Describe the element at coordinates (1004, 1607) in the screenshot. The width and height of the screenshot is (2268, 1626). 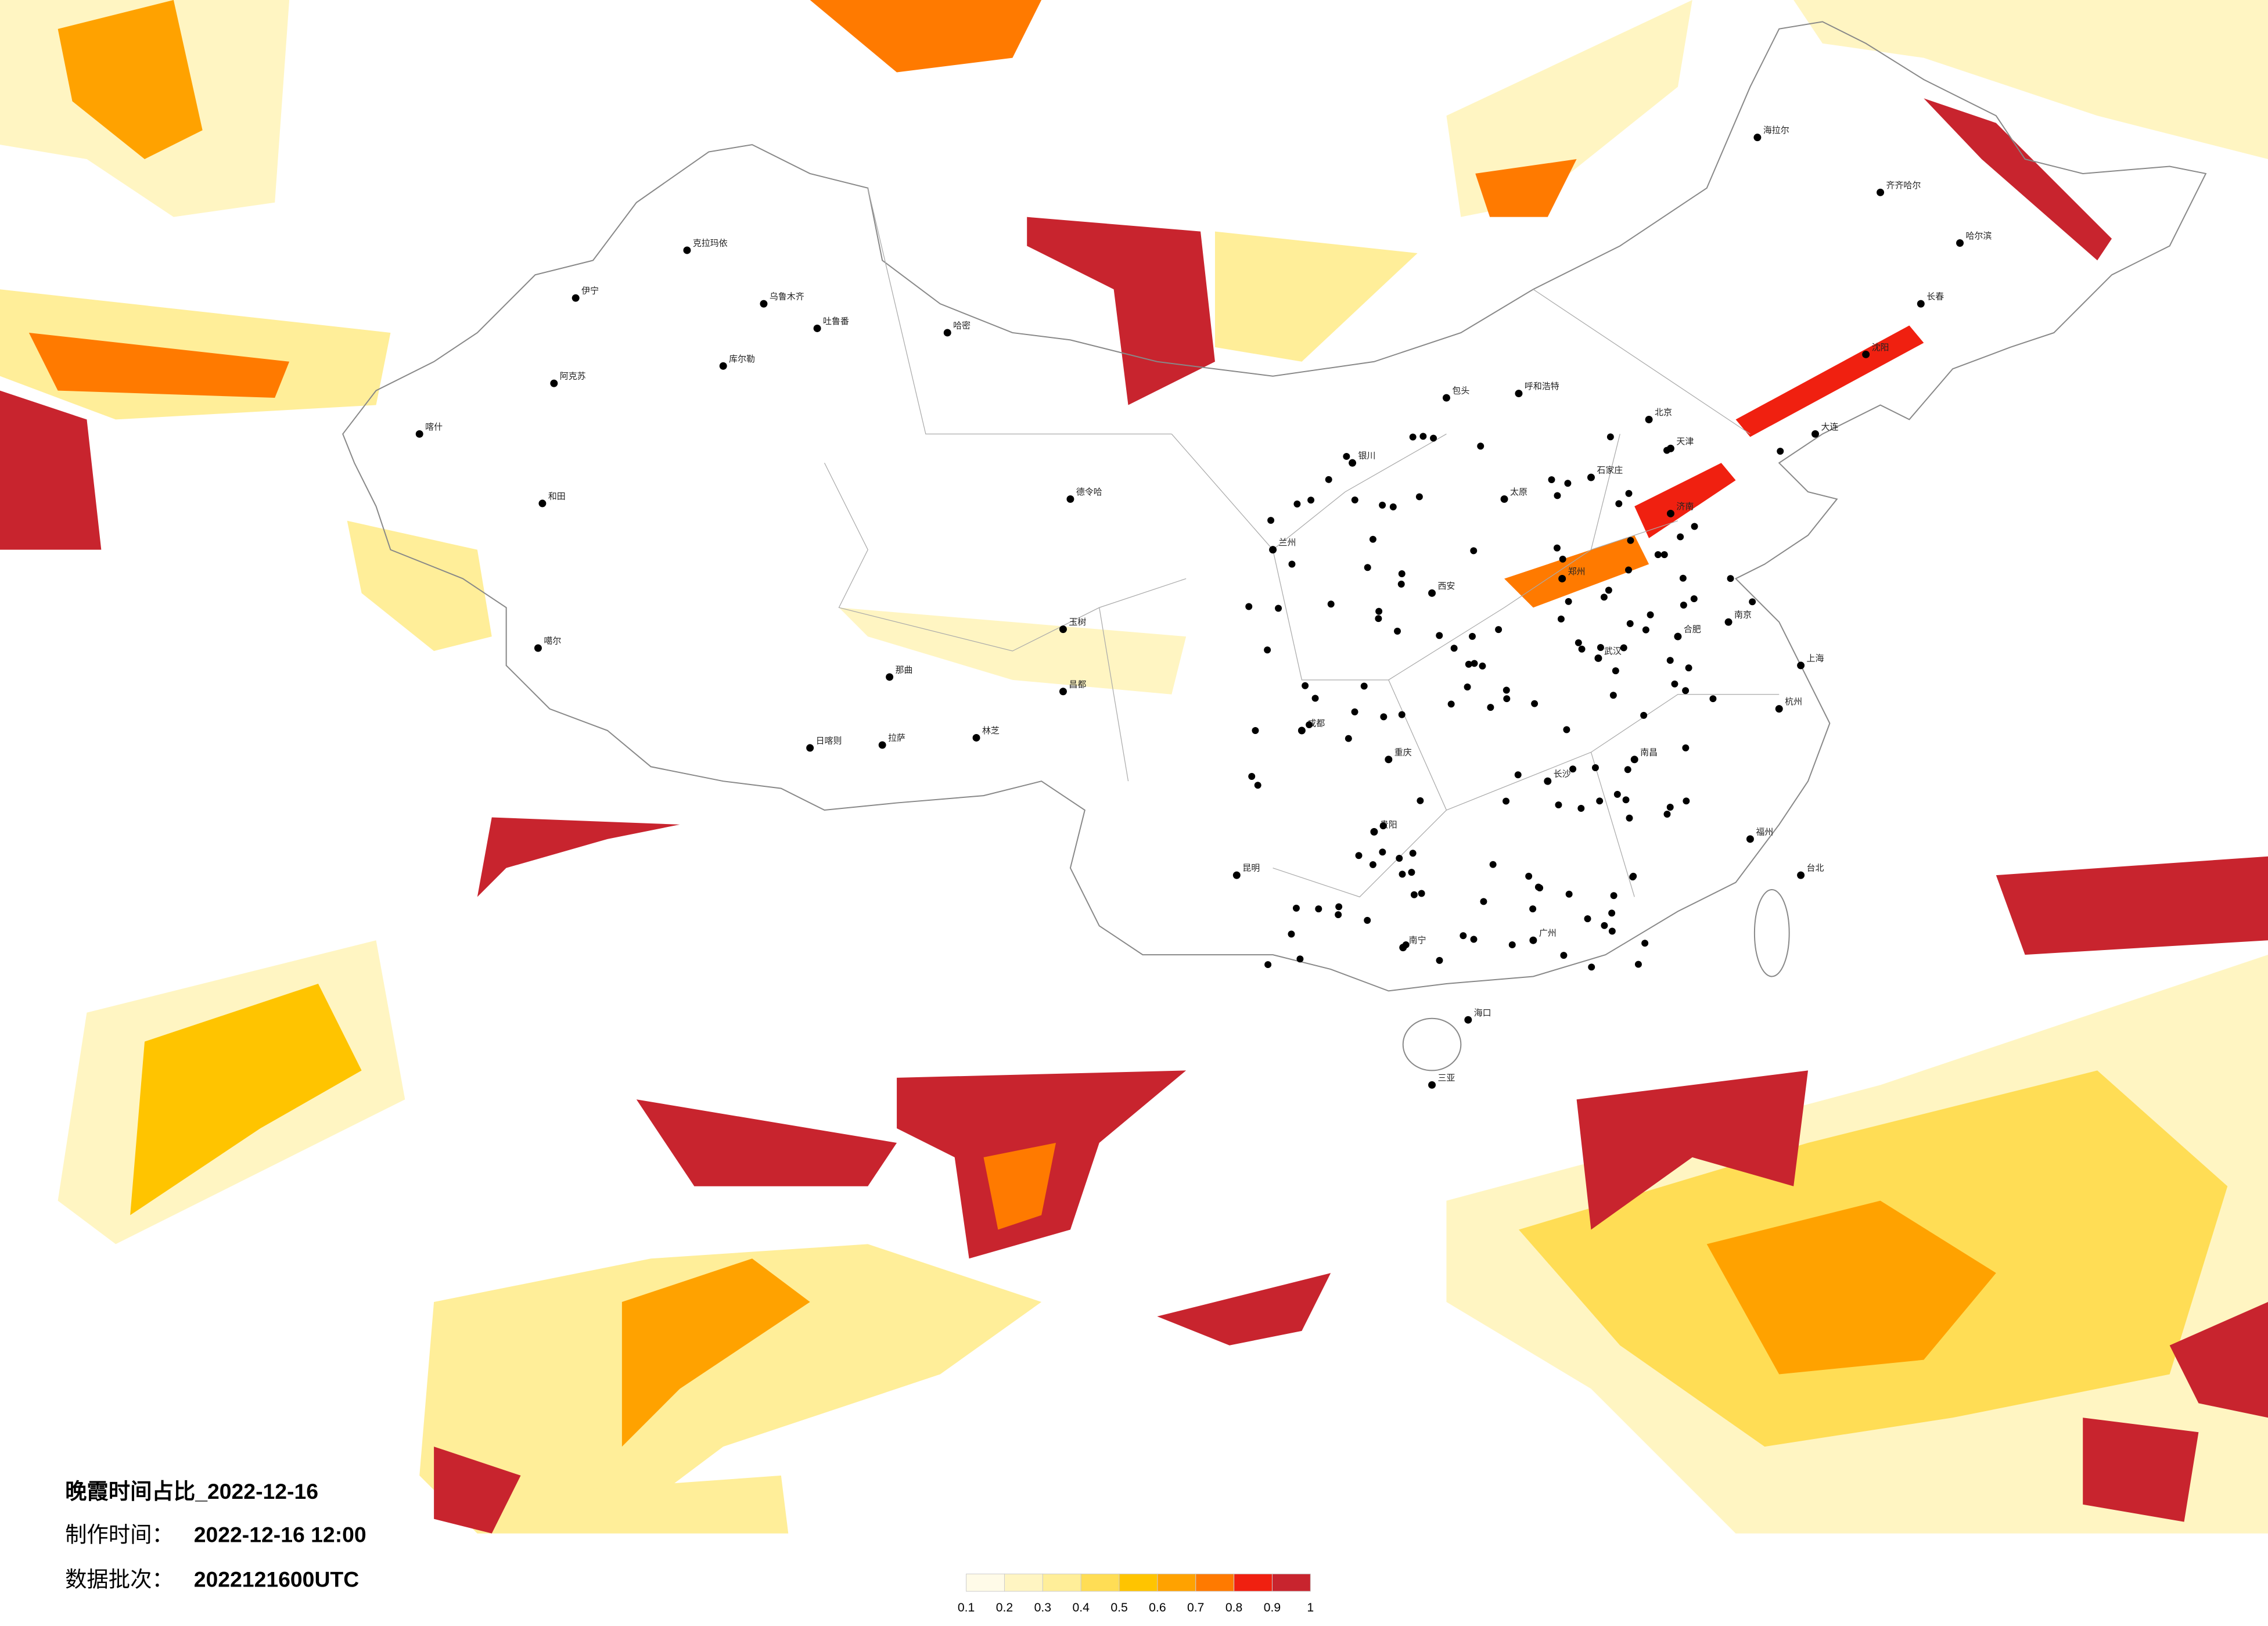
I see `colorbar-tick-label: 0.2` at that location.